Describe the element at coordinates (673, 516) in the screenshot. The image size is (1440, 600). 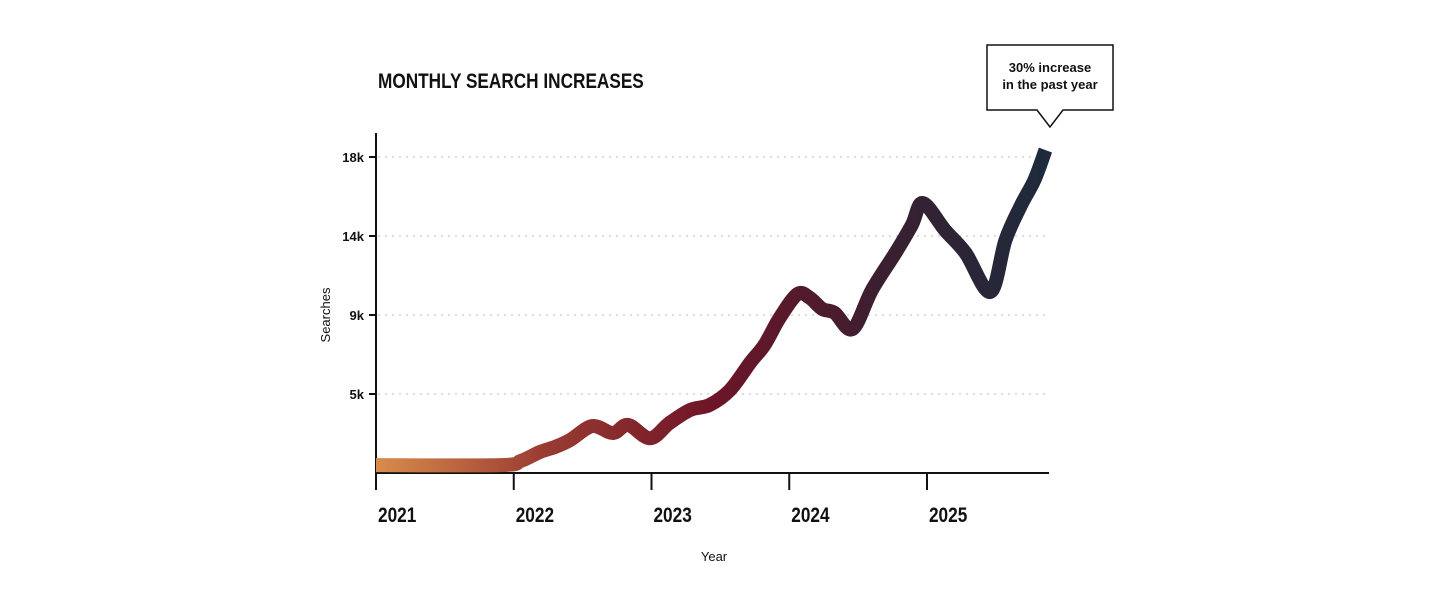
I see `x-tick-label: 2023` at that location.